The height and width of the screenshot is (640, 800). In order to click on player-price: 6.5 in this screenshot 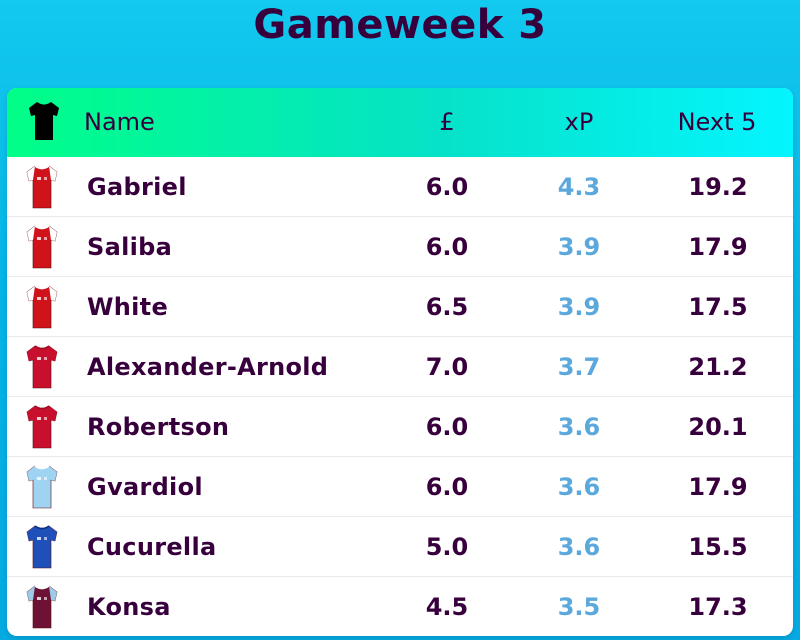, I will do `click(447, 307)`.